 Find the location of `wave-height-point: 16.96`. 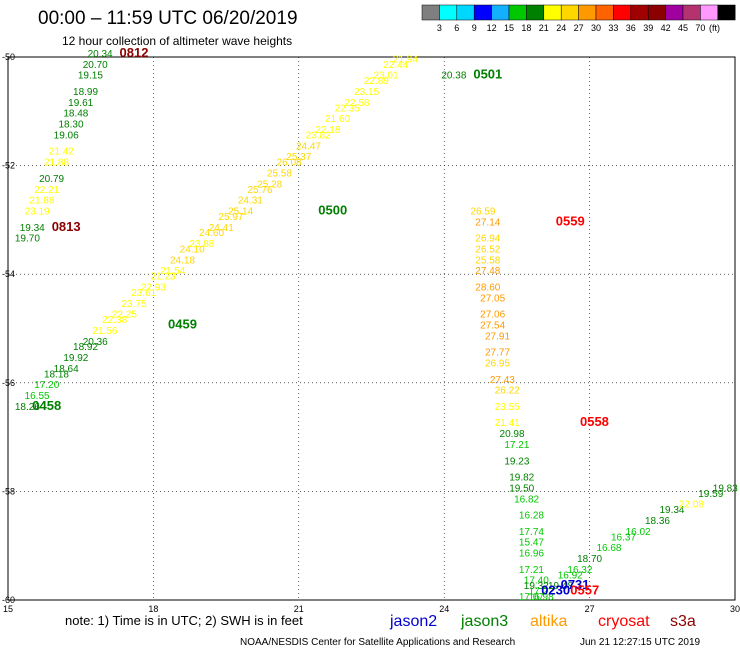

wave-height-point: 16.96 is located at coordinates (531, 554).